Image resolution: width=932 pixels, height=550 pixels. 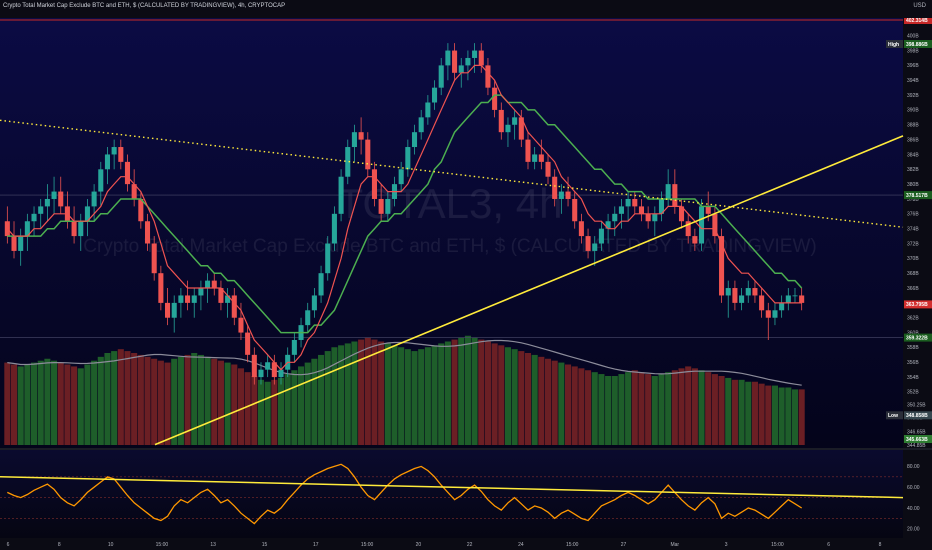 I want to click on time-tick-label: 15, so click(x=265, y=545).